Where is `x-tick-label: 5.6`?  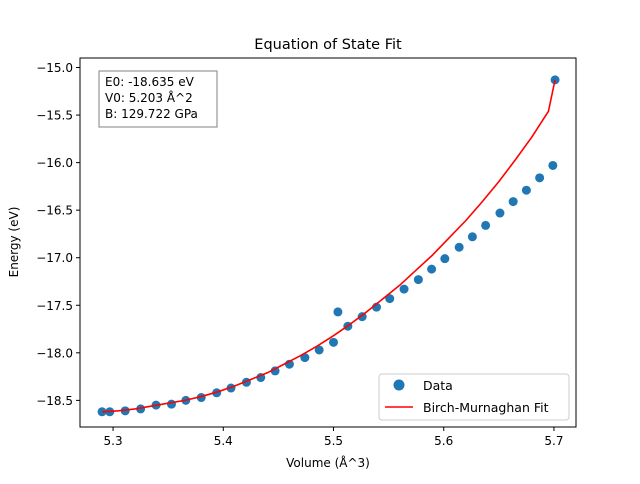 x-tick-label: 5.6 is located at coordinates (443, 441).